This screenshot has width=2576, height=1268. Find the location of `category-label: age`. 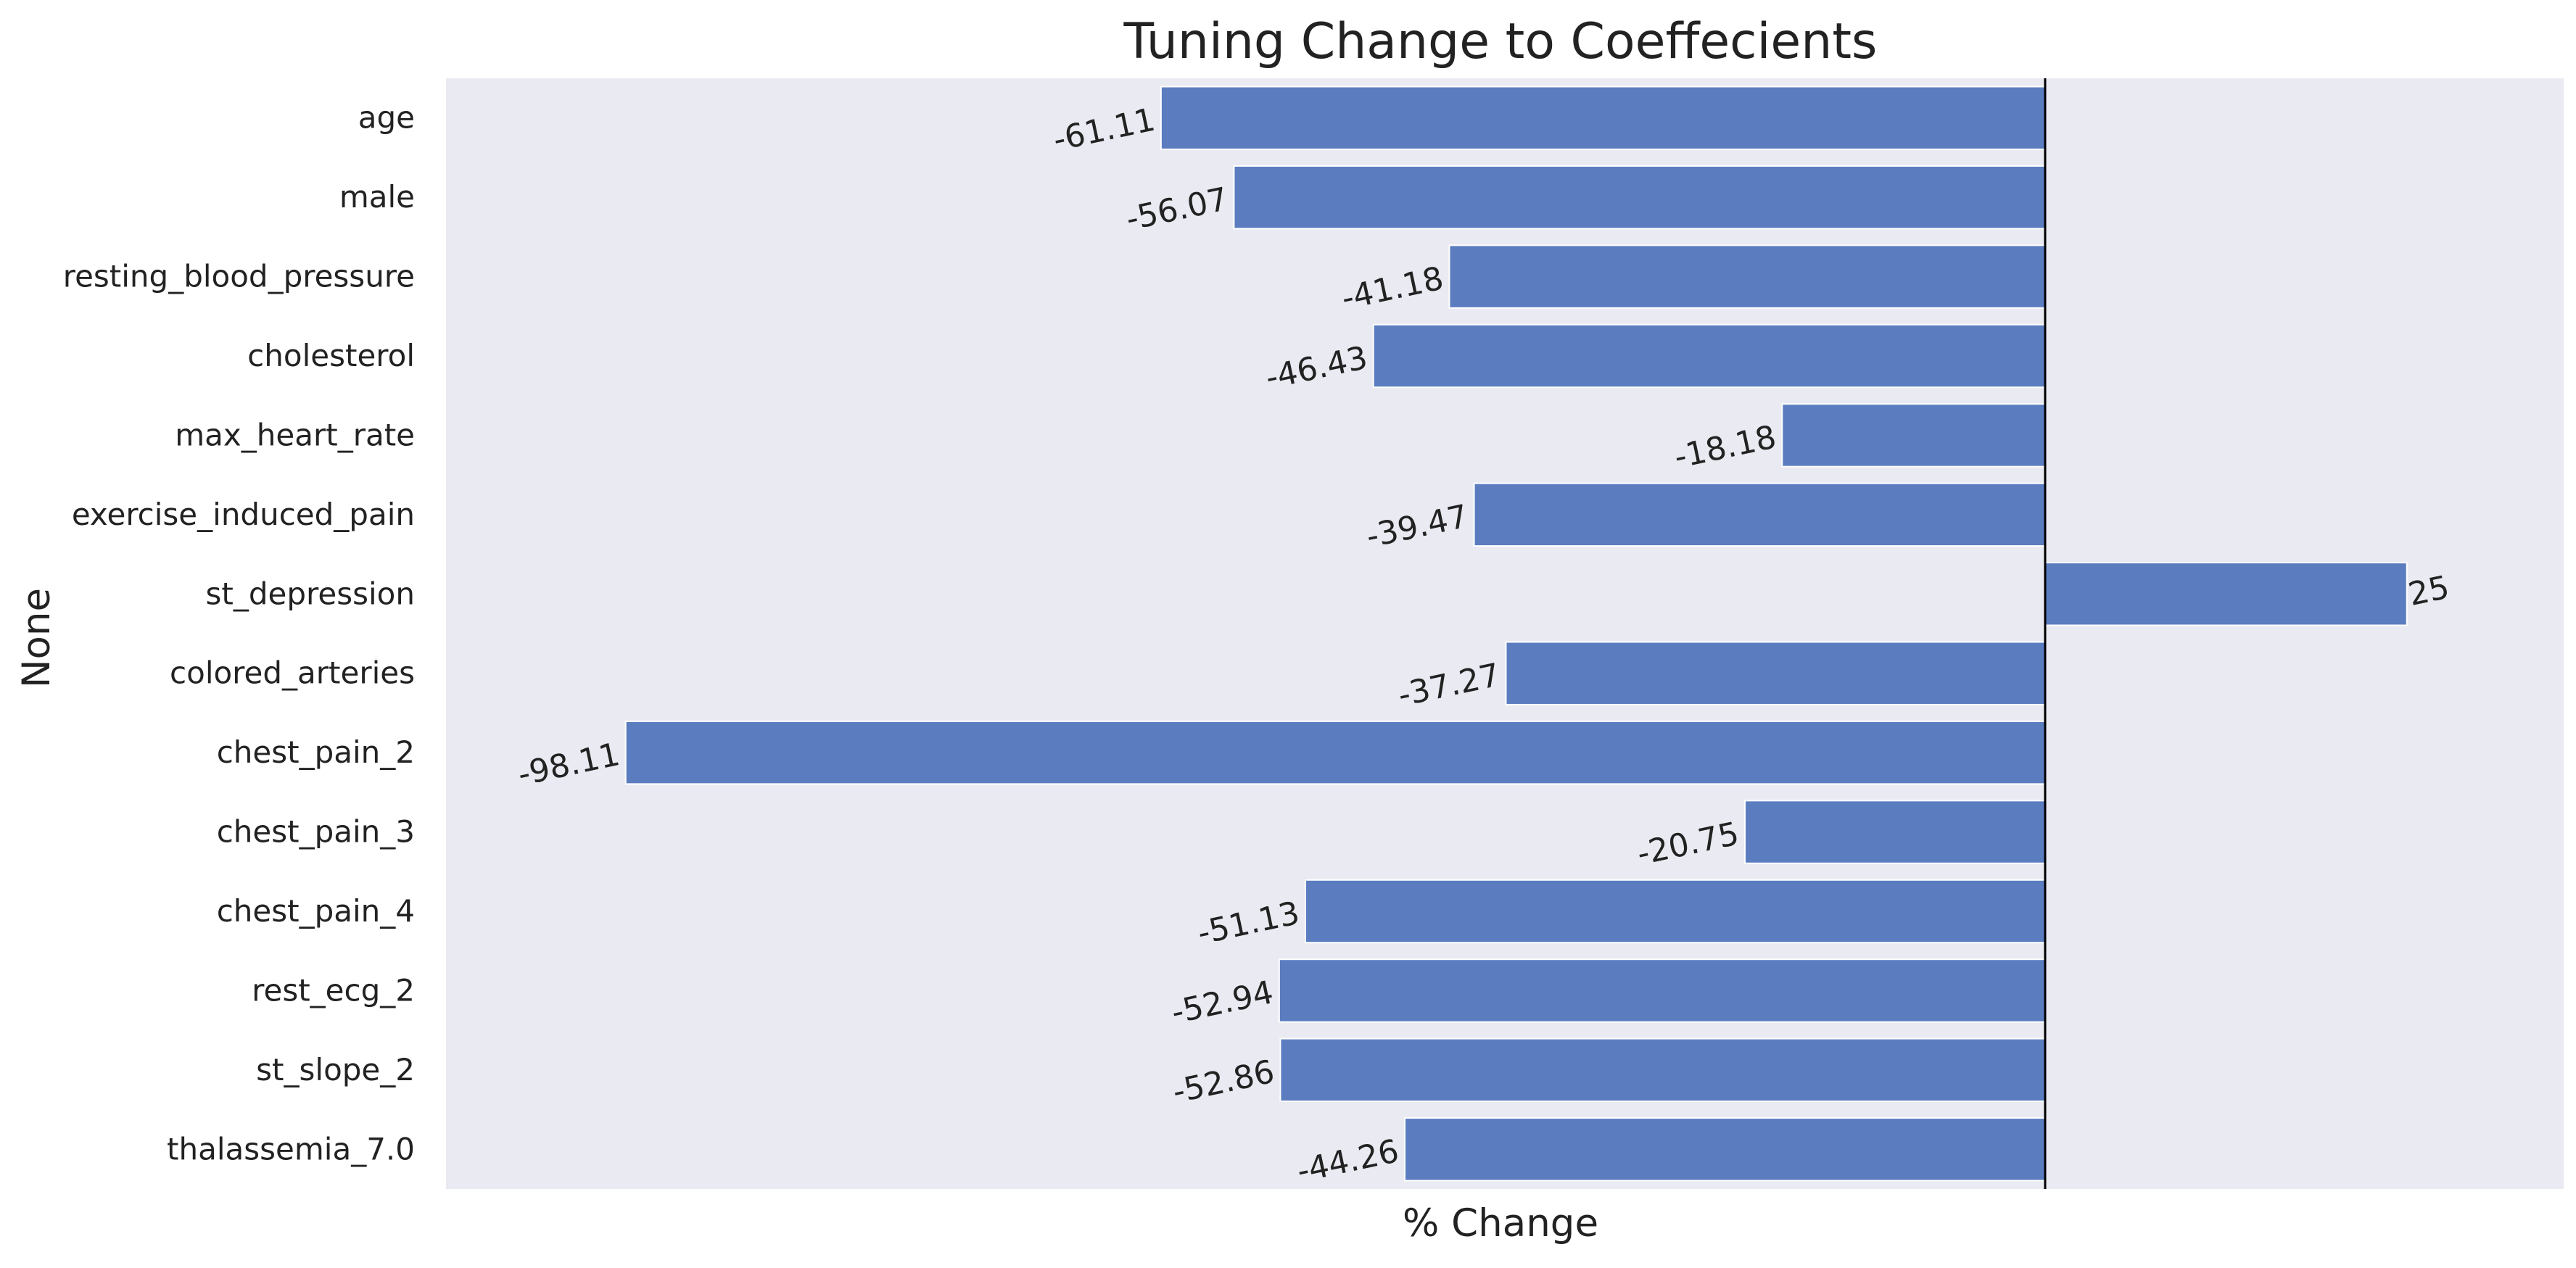

category-label: age is located at coordinates (386, 118).